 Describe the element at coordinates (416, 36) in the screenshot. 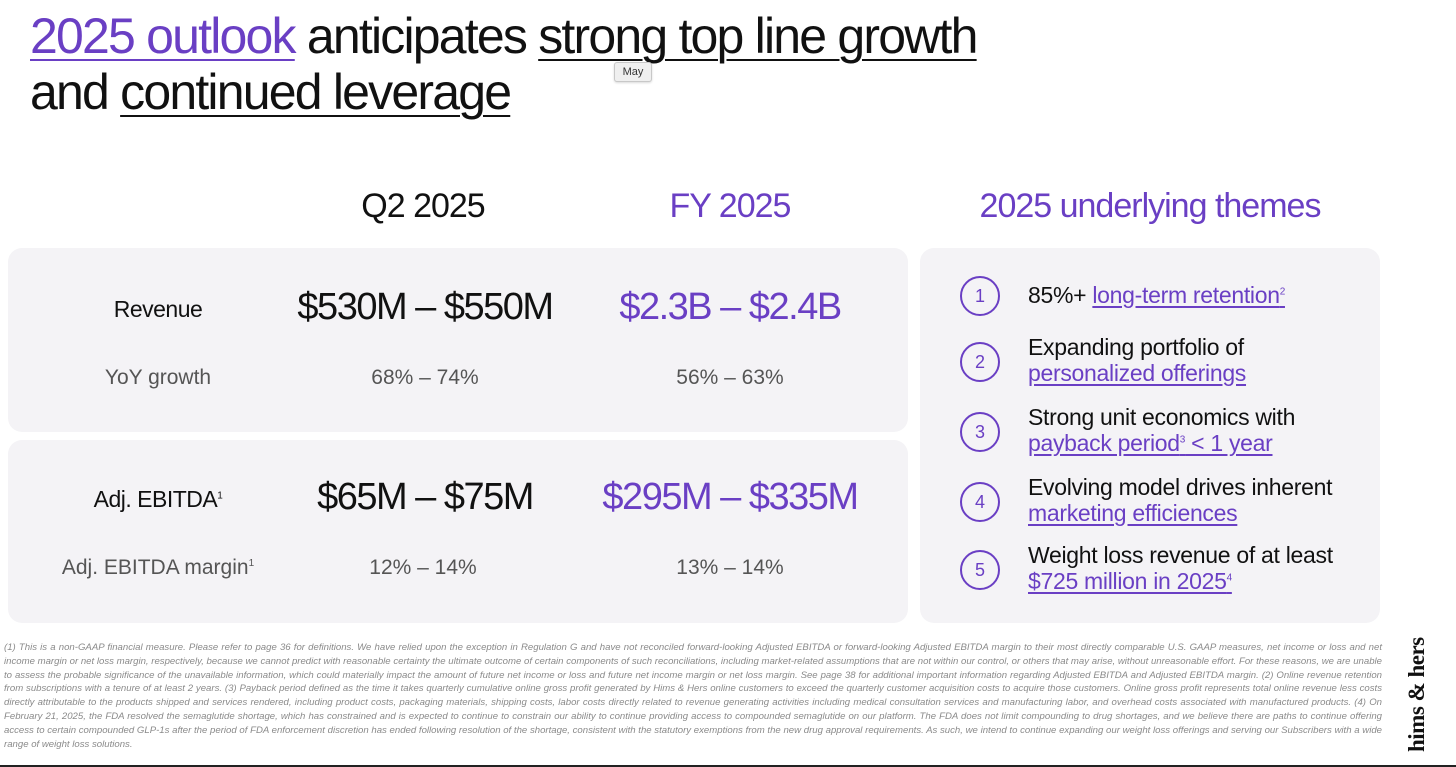

I see `title-text: anticipates` at that location.